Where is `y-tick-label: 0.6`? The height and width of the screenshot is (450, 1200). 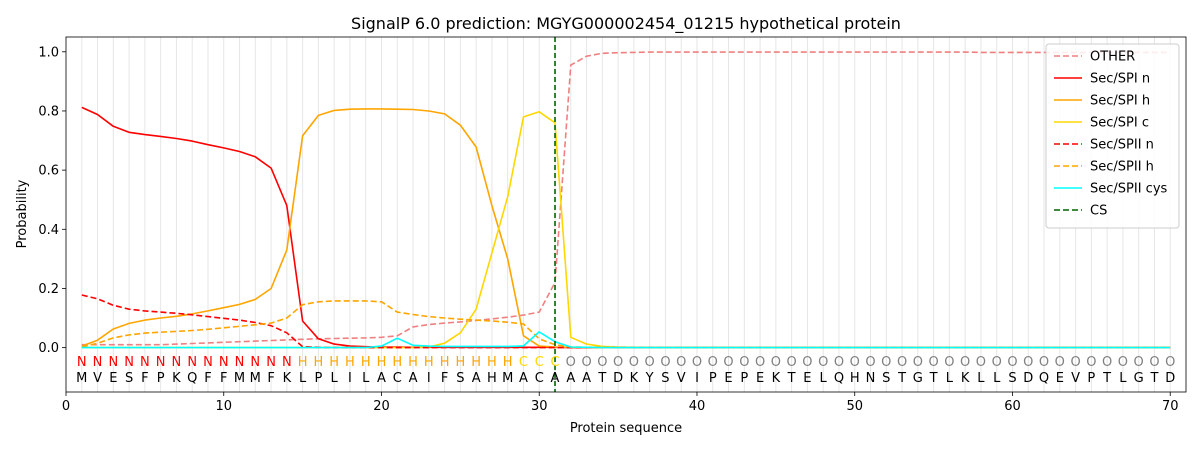
y-tick-label: 0.6 is located at coordinates (48, 171).